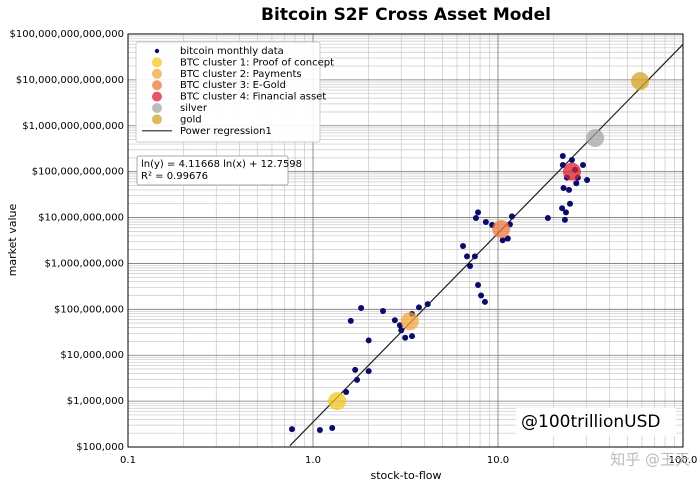 The image size is (700, 488). What do you see at coordinates (12, 239) in the screenshot?
I see `y-axis-label: market value` at bounding box center [12, 239].